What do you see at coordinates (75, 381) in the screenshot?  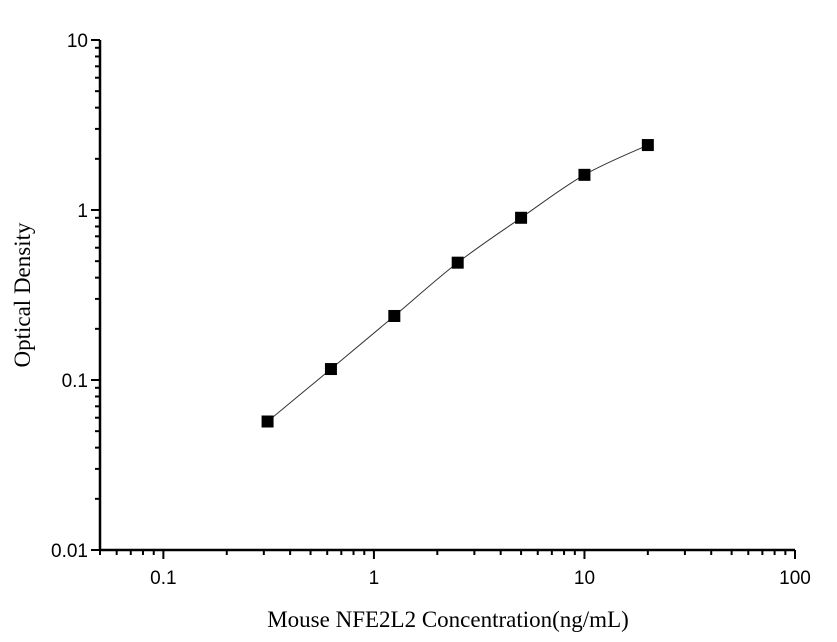 I see `y-tick-label: 0.1` at bounding box center [75, 381].